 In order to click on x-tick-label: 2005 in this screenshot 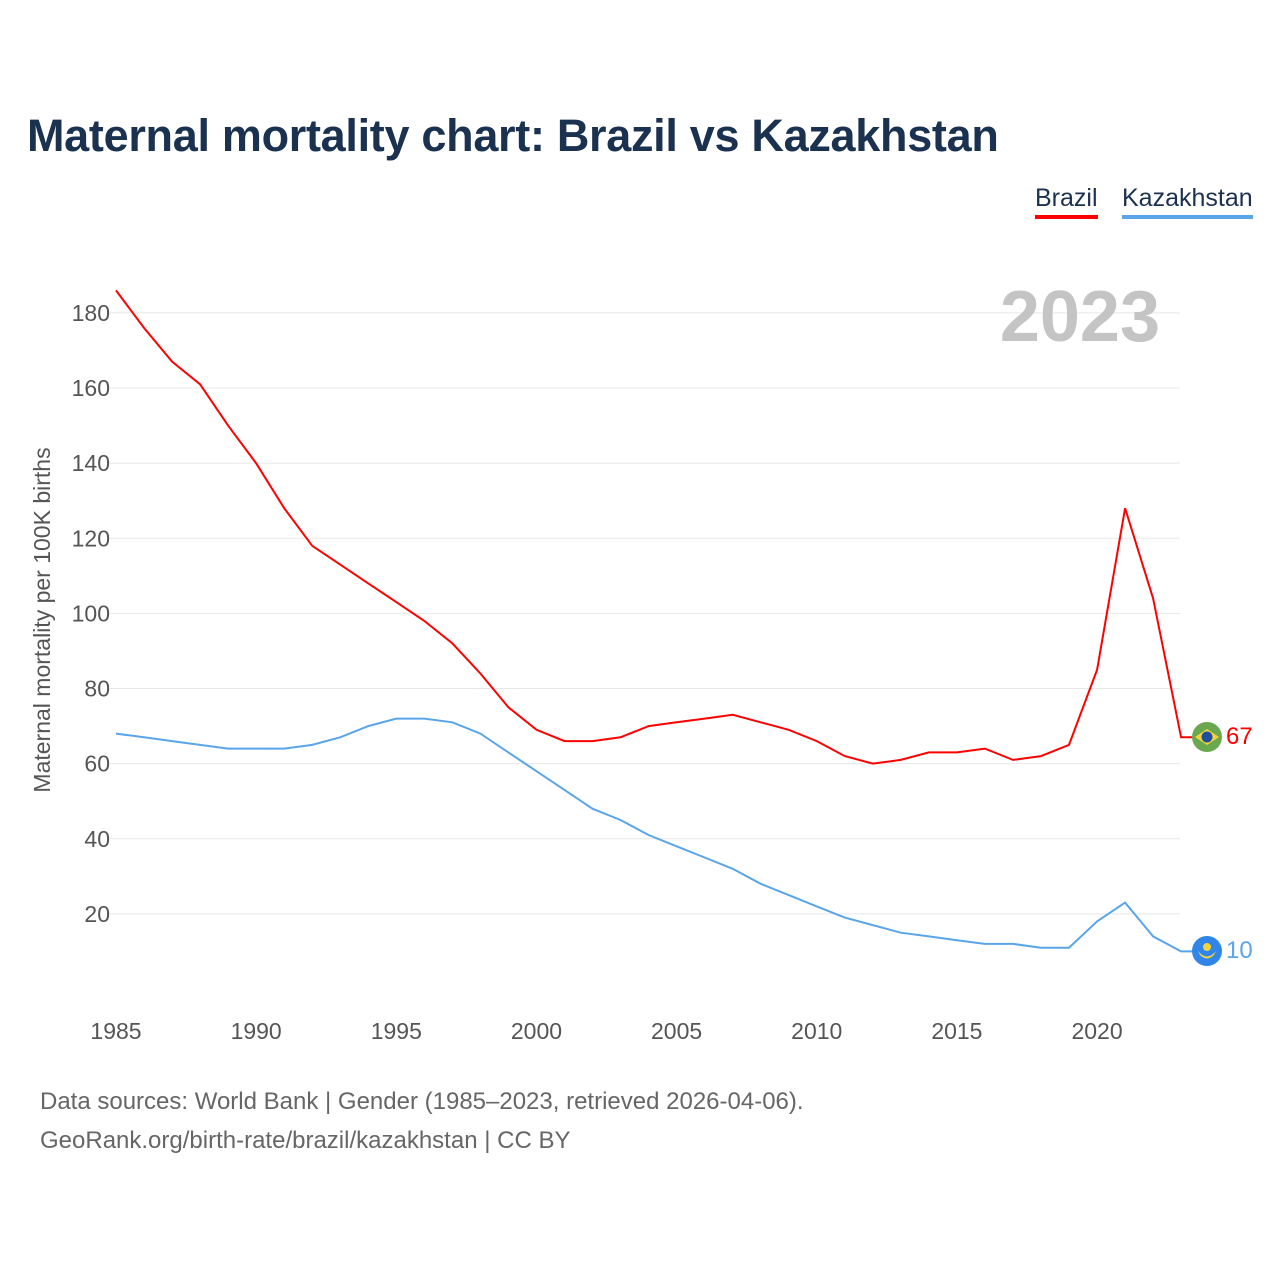, I will do `click(676, 1031)`.